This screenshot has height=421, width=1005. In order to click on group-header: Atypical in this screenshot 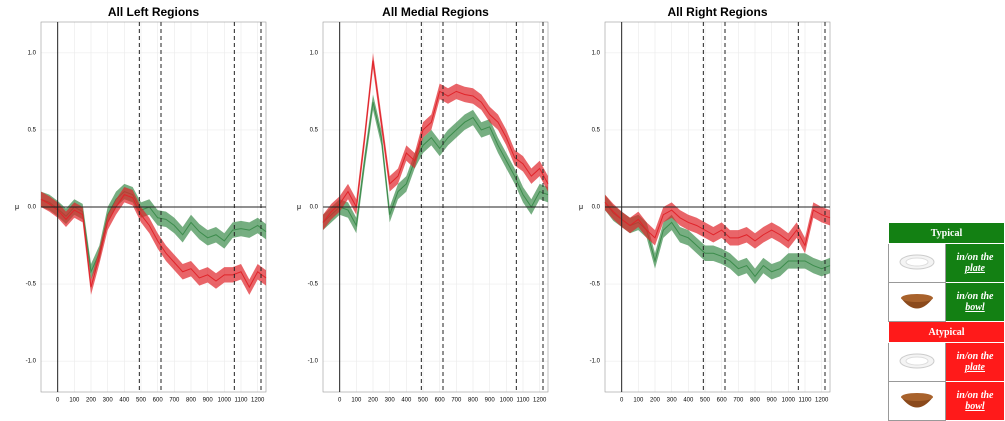, I will do `click(946, 332)`.